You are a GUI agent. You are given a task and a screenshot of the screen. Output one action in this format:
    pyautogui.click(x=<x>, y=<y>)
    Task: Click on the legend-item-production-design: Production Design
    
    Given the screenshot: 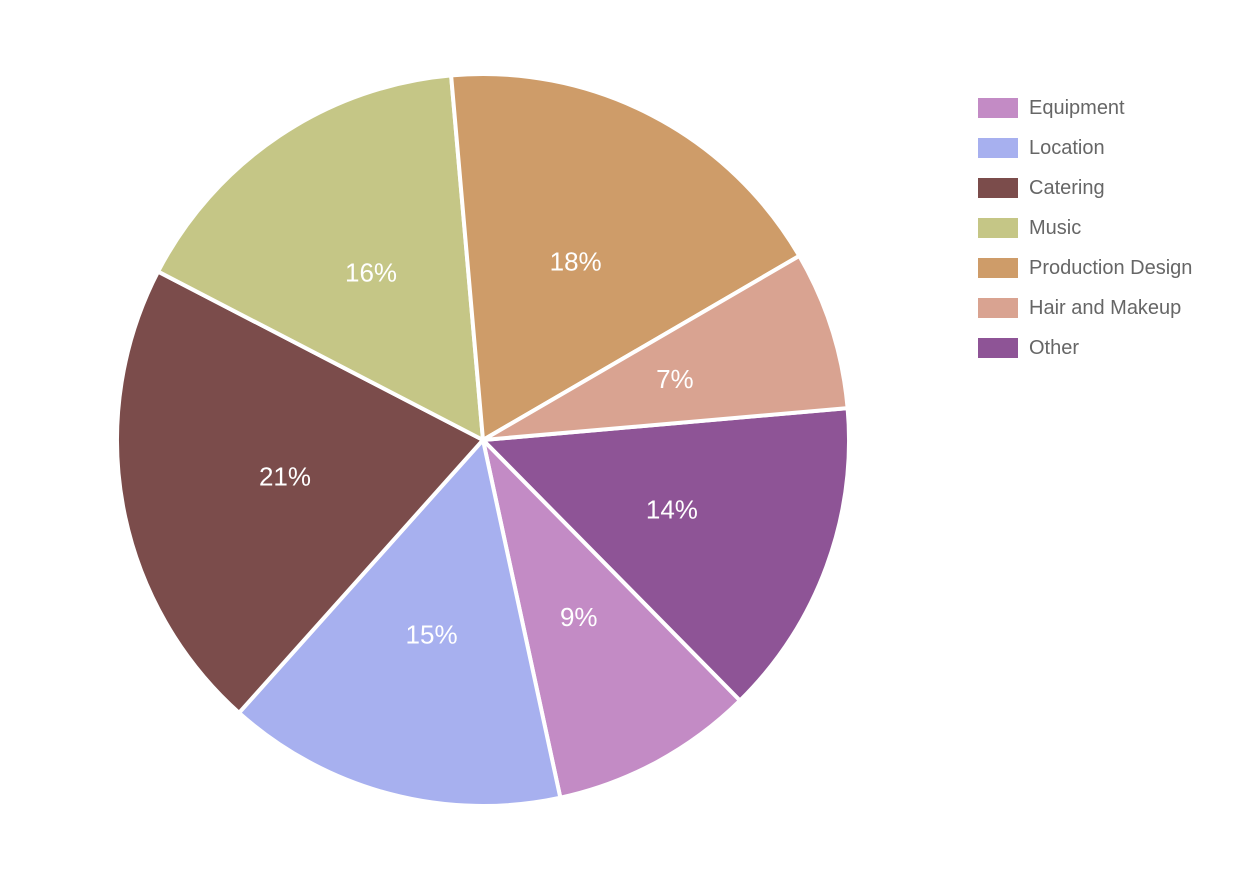 What is the action you would take?
    pyautogui.click(x=1085, y=268)
    